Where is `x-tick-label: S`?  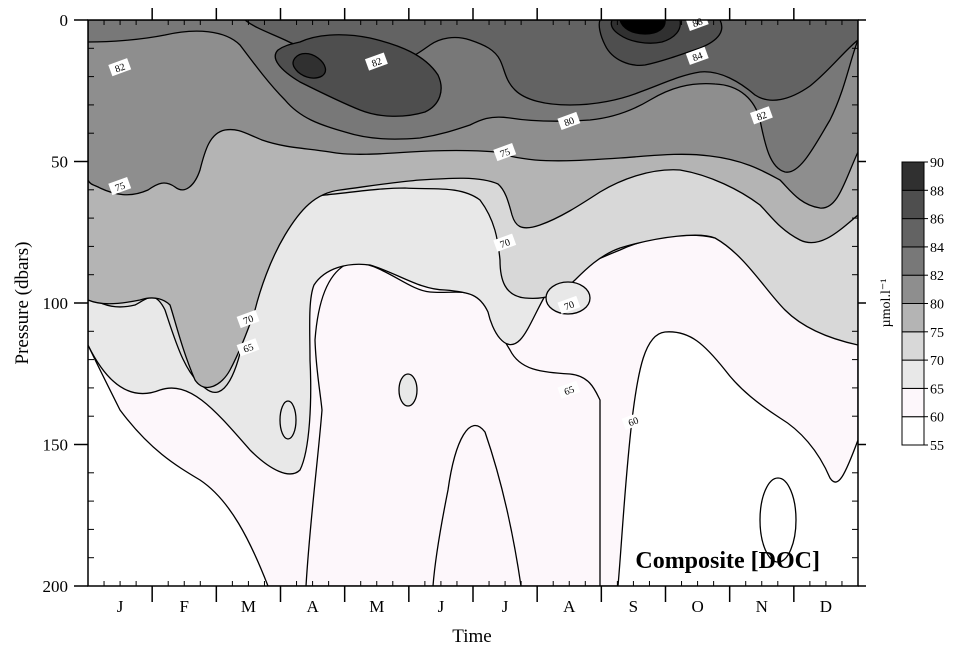
x-tick-label: S is located at coordinates (633, 606).